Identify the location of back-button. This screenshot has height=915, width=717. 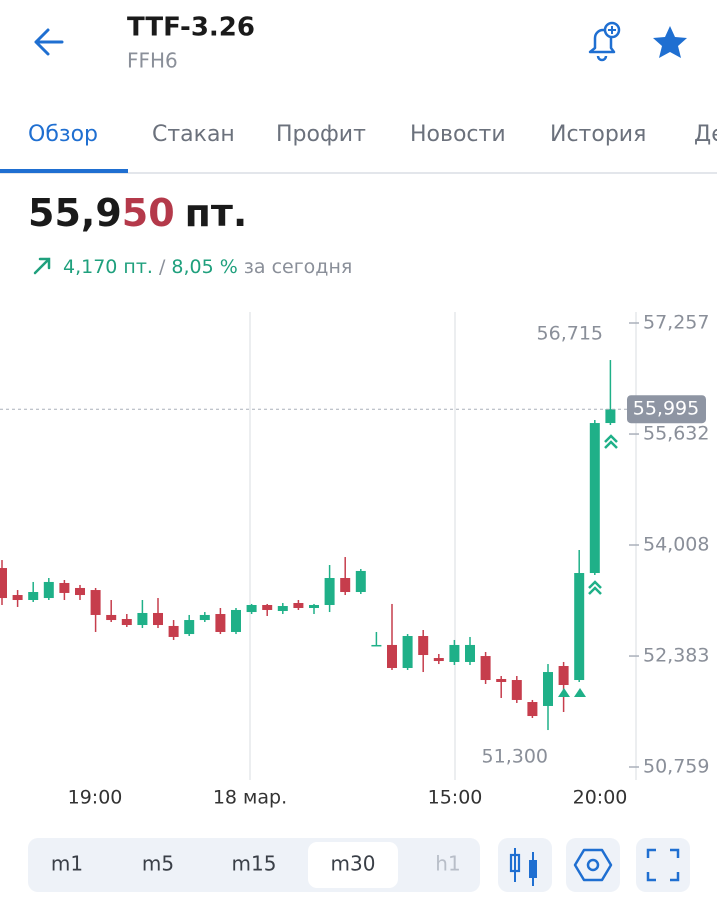
(49, 42).